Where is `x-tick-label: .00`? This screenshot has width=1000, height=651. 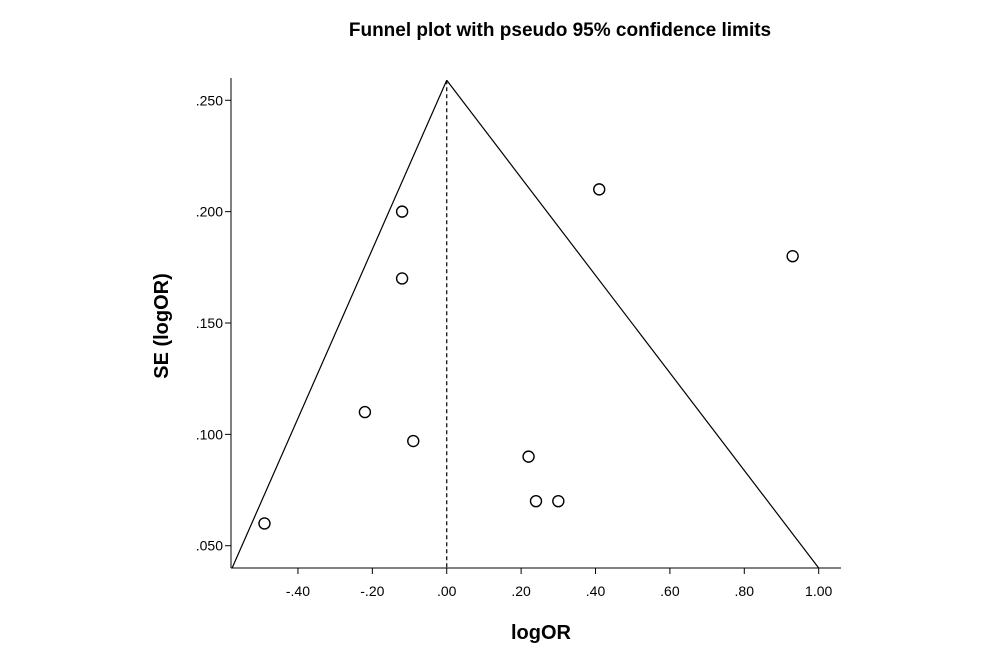
x-tick-label: .00 is located at coordinates (447, 591).